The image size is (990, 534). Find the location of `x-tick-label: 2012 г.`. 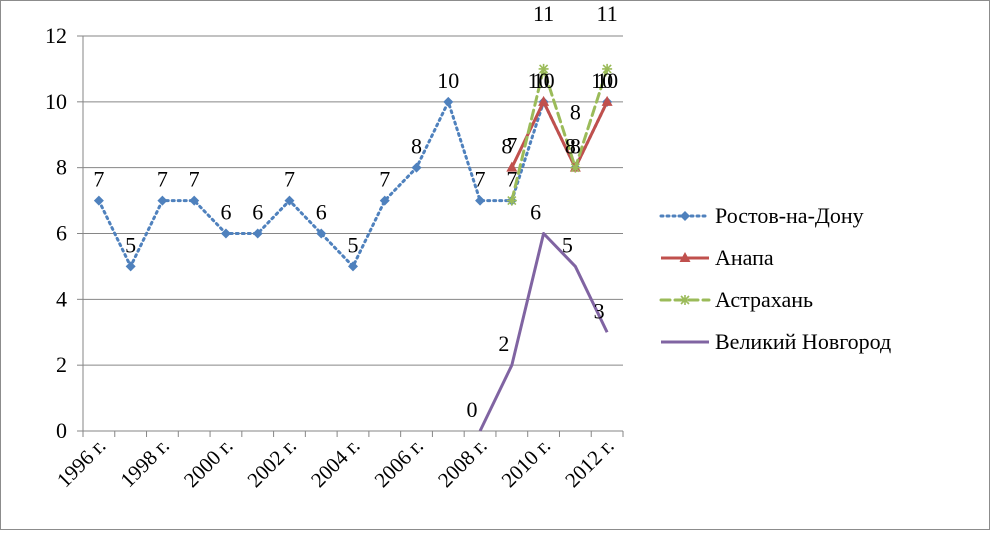

x-tick-label: 2012 г. is located at coordinates (589, 463).